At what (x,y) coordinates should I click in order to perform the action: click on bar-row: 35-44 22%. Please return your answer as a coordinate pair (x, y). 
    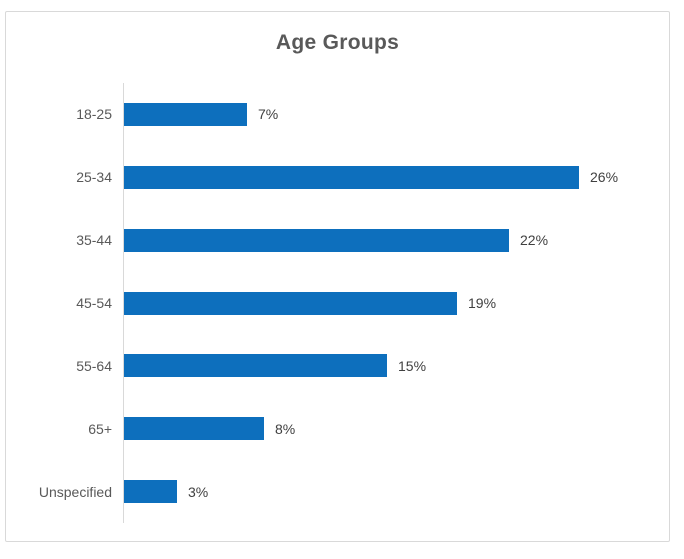
    Looking at the image, I should click on (337, 240).